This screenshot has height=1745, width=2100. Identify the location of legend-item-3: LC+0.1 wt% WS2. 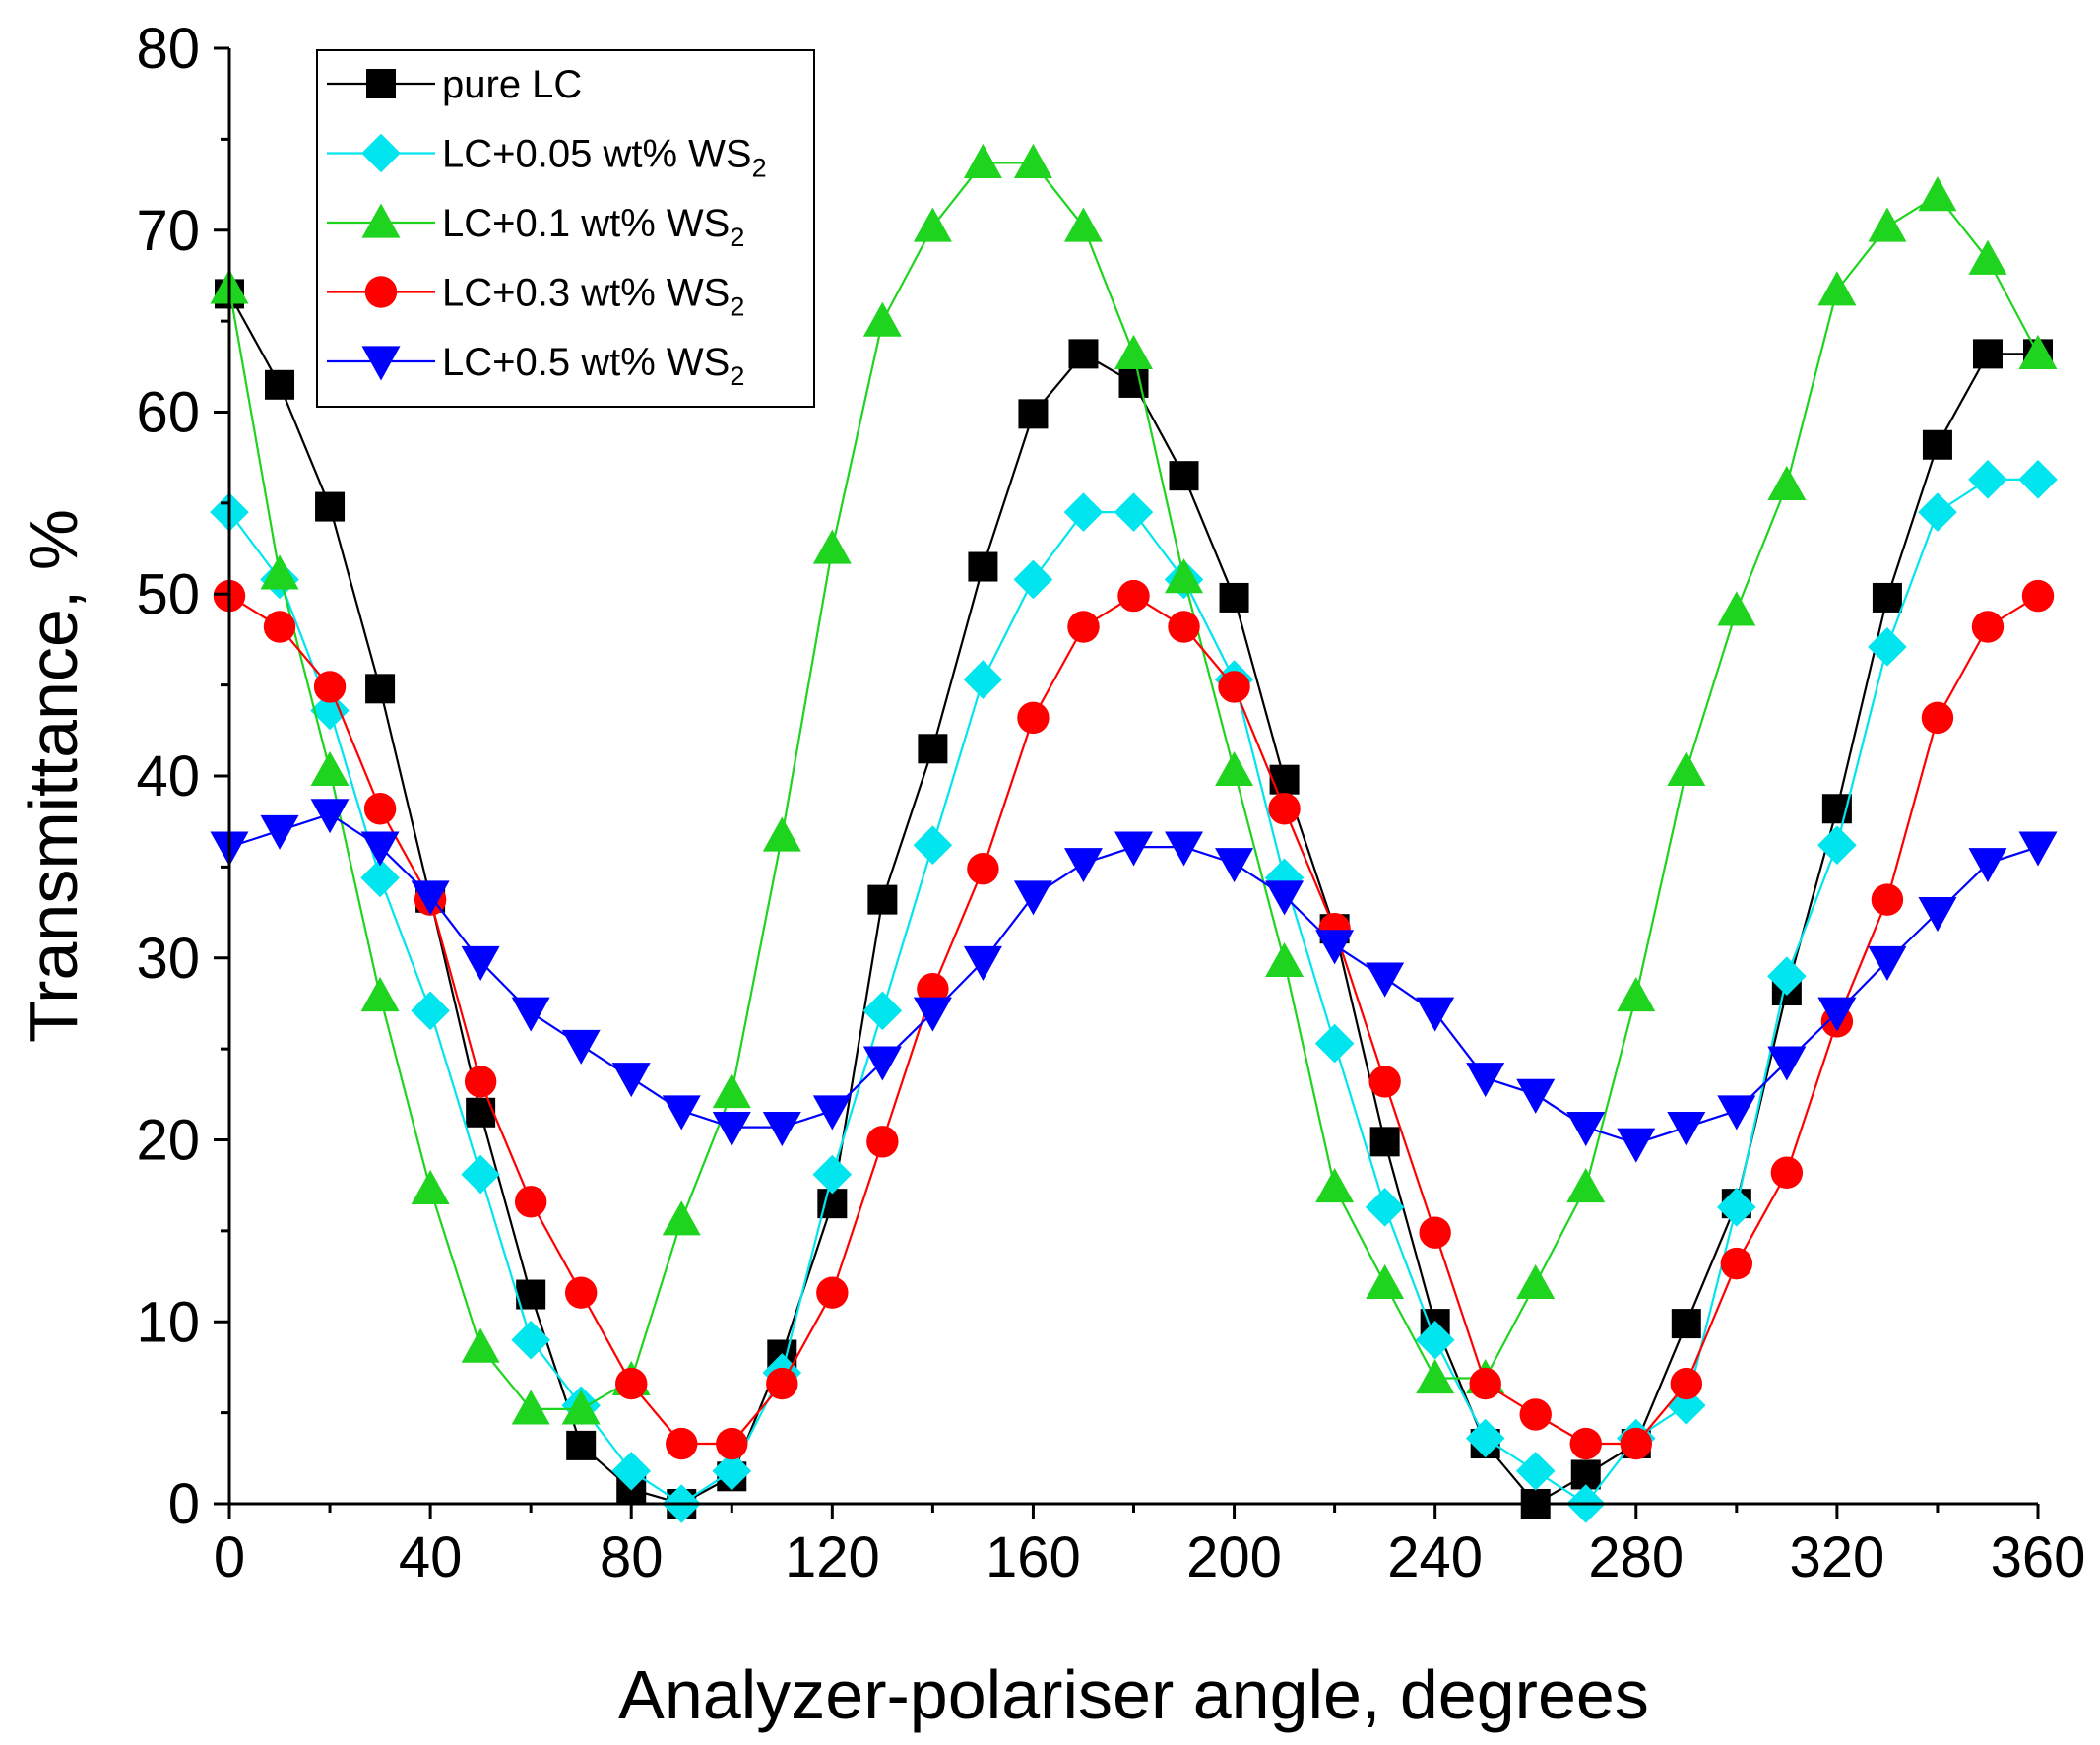
(536, 227).